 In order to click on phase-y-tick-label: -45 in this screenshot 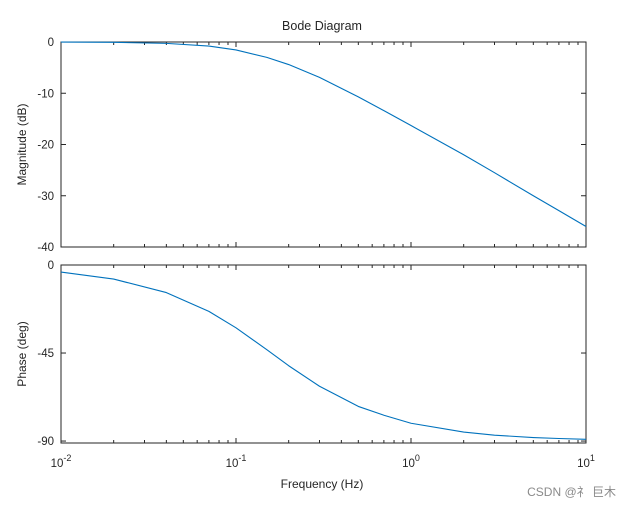, I will do `click(45, 354)`.